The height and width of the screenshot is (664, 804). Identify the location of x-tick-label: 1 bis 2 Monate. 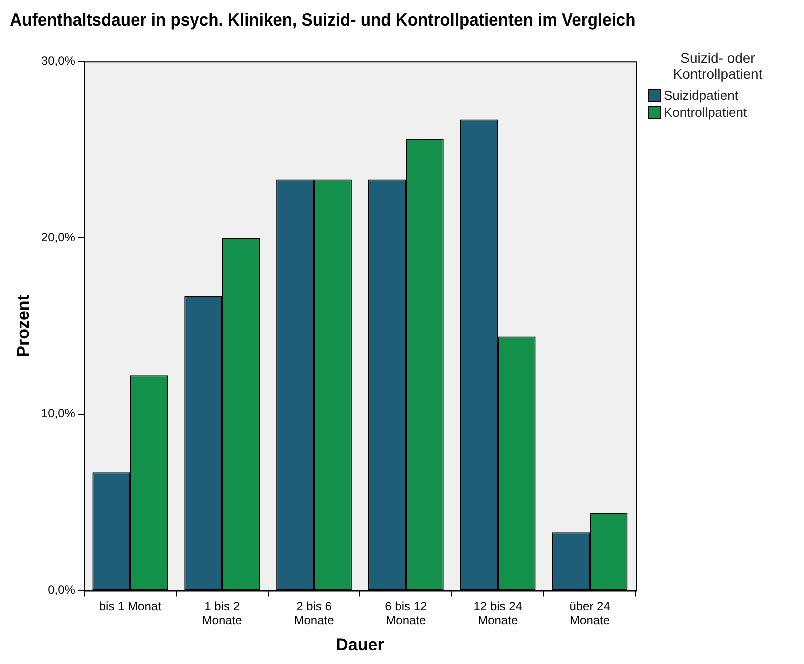
(222, 613).